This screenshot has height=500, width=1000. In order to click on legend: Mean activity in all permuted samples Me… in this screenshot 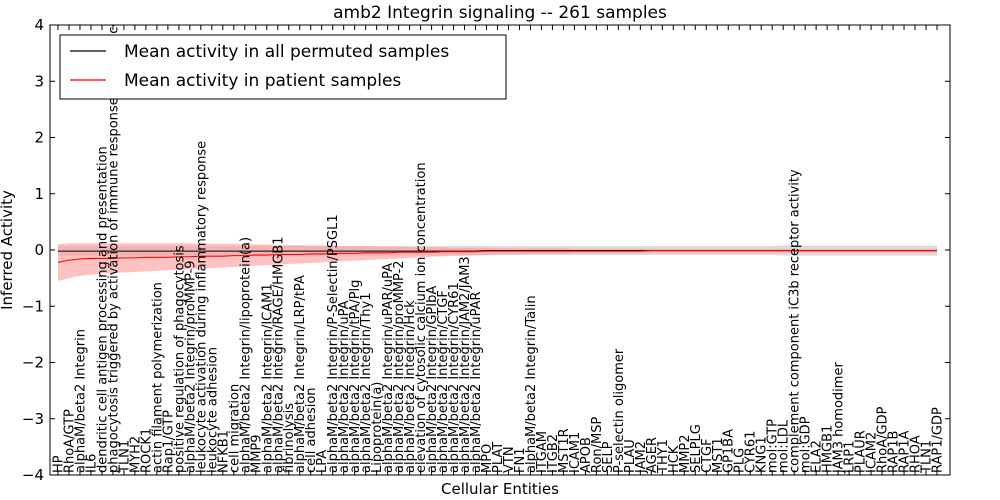, I will do `click(283, 67)`.